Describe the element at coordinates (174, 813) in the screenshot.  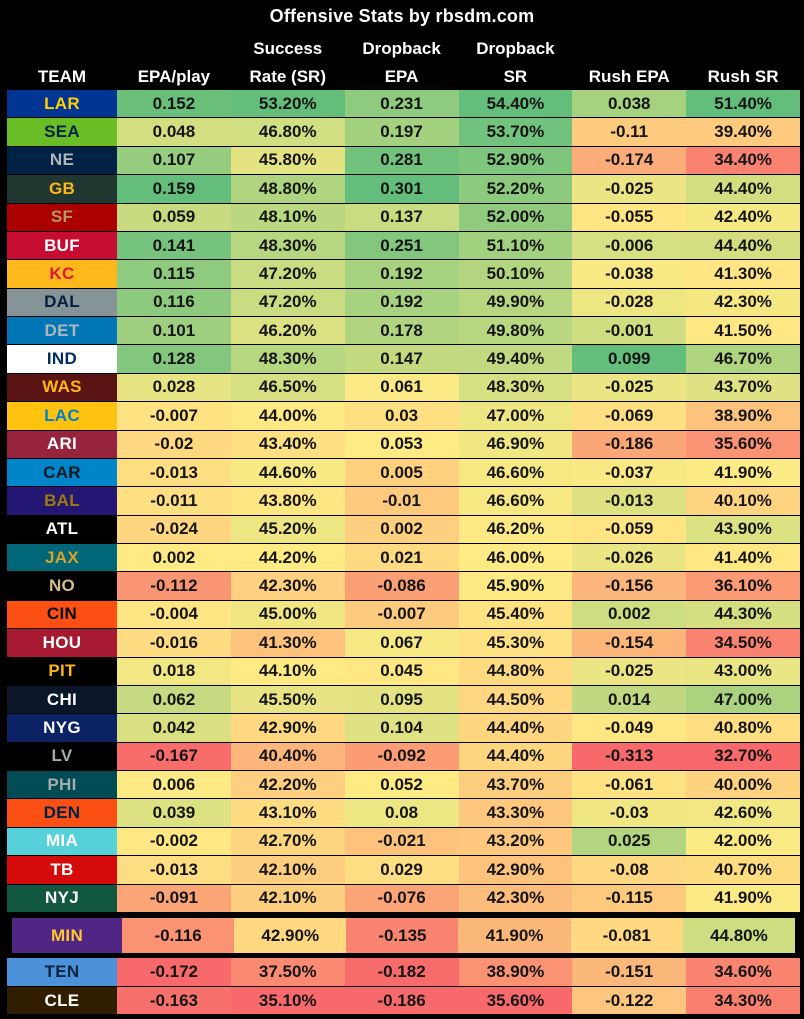
I see `stat-cell: 0.039` at that location.